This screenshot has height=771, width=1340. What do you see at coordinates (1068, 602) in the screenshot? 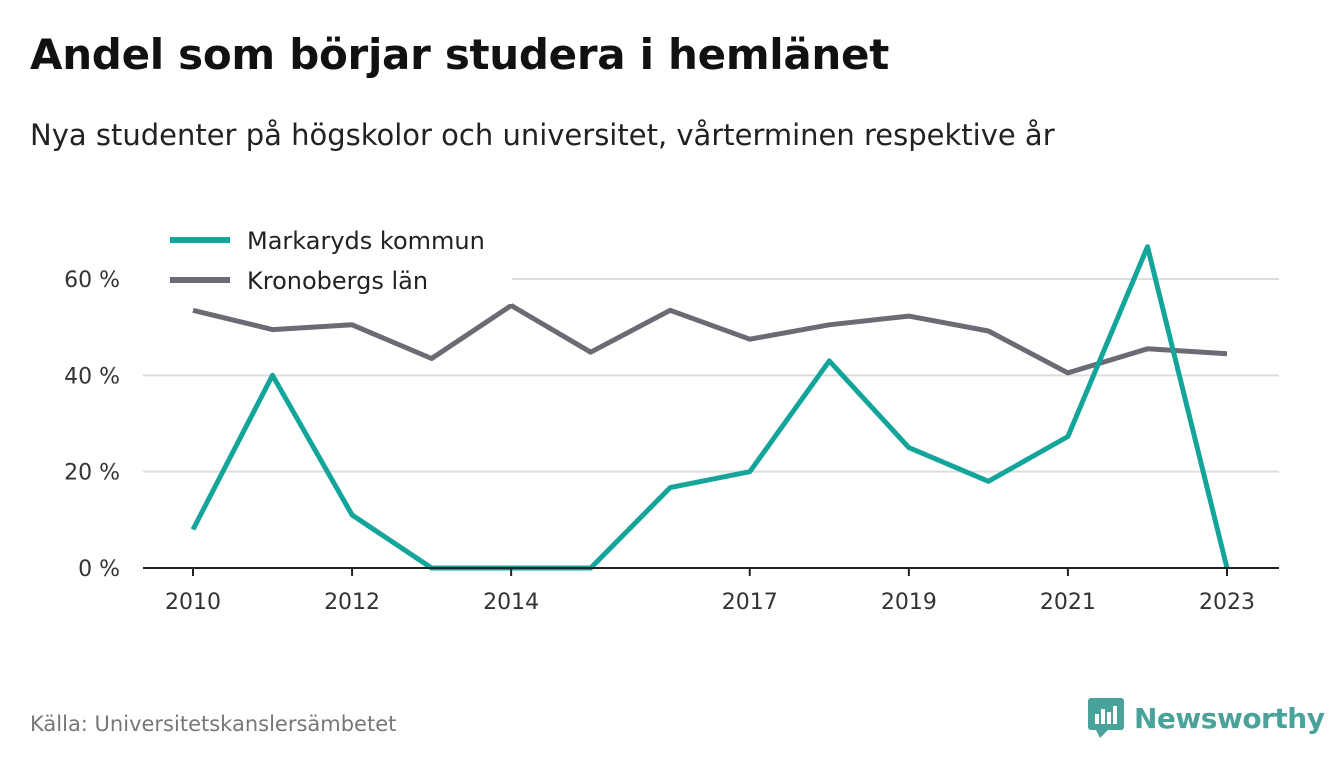
I see `x-tick-label: 2021` at bounding box center [1068, 602].